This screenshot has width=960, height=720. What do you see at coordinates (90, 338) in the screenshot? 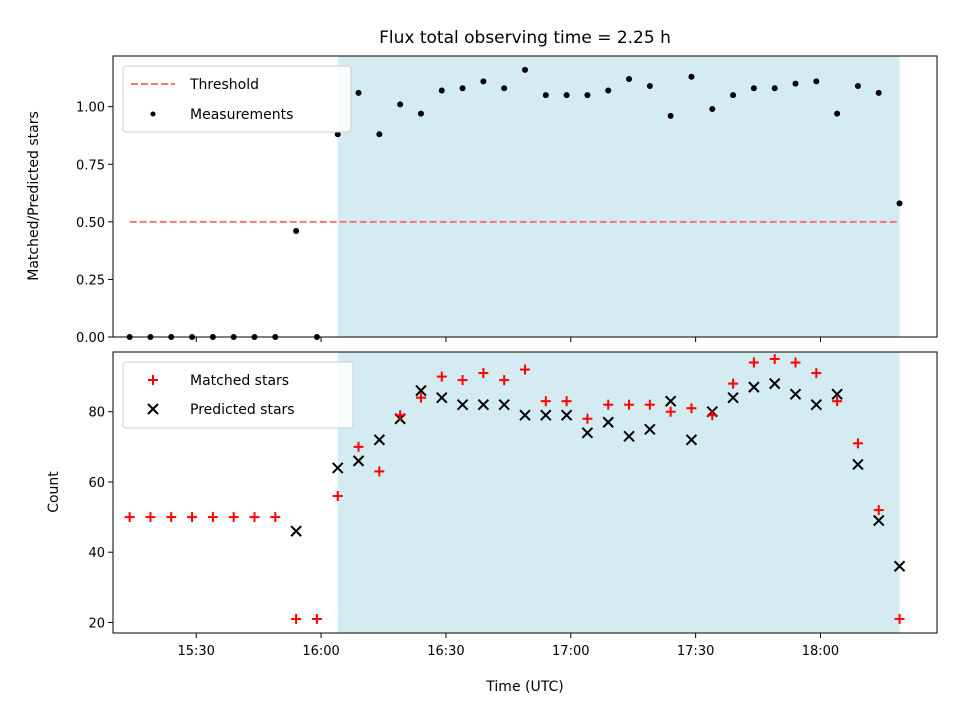
I see `top-y-tick-label: 0.00` at bounding box center [90, 338].